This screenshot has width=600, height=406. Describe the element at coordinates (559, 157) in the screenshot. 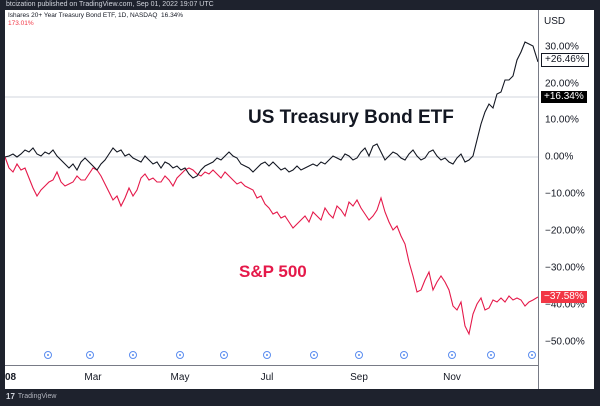

I see `price-tick: 0.00%` at that location.